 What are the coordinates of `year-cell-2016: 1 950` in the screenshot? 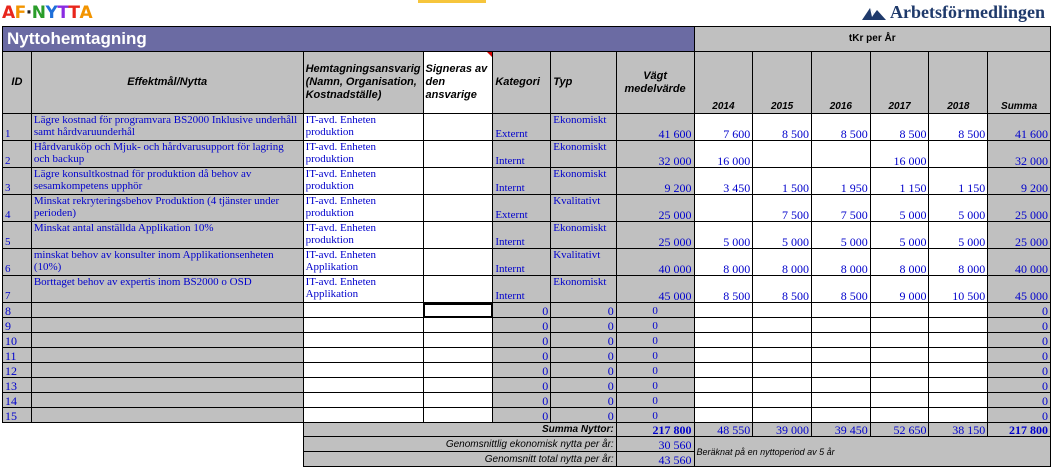 It's located at (841, 181).